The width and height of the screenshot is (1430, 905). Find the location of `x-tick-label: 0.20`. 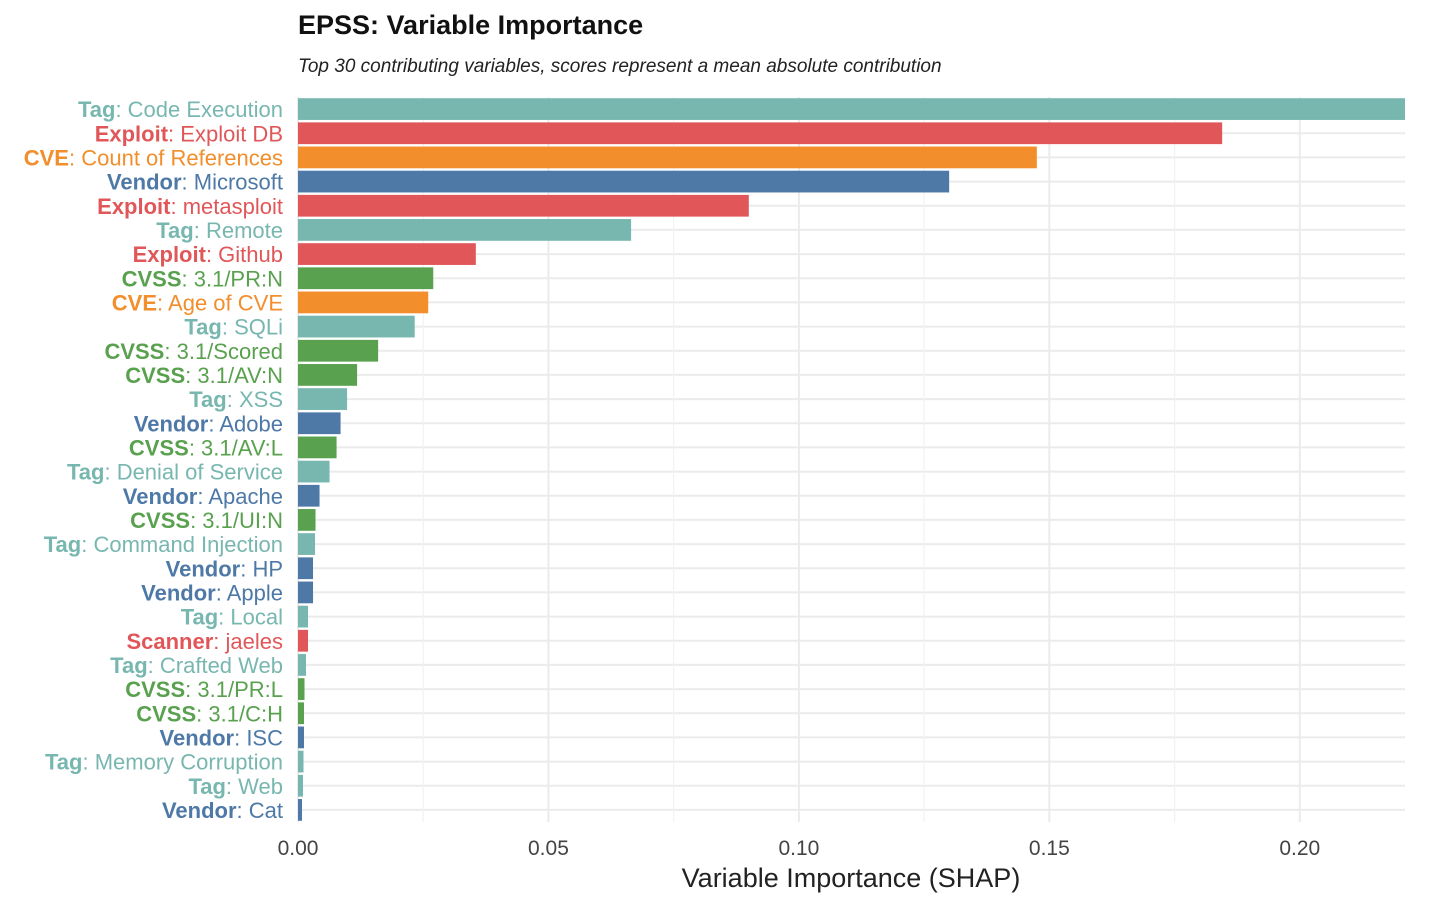

x-tick-label: 0.20 is located at coordinates (1299, 848).